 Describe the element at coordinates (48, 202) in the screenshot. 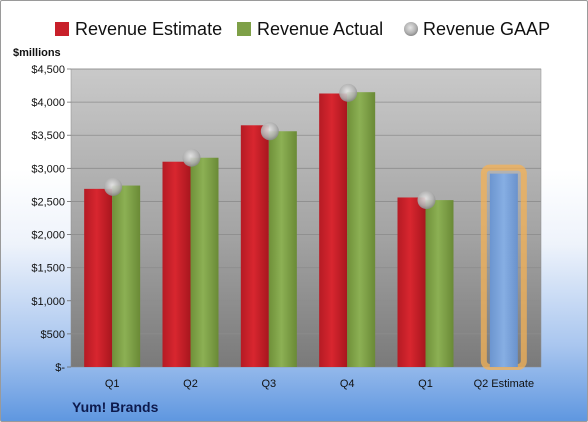

I see `y-tick-label: $2,500` at that location.